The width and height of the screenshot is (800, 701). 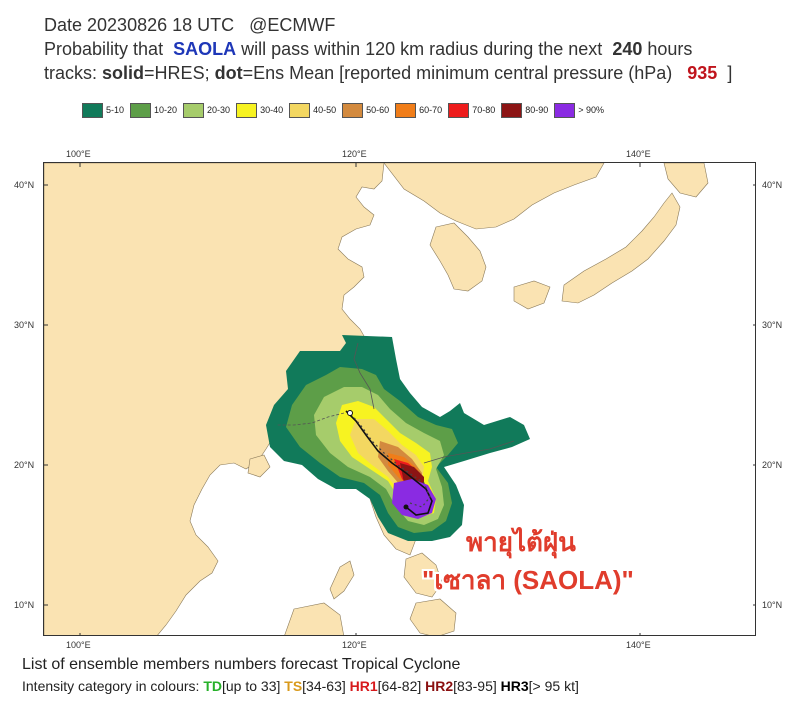 I want to click on land-mindanao, so click(x=433, y=616).